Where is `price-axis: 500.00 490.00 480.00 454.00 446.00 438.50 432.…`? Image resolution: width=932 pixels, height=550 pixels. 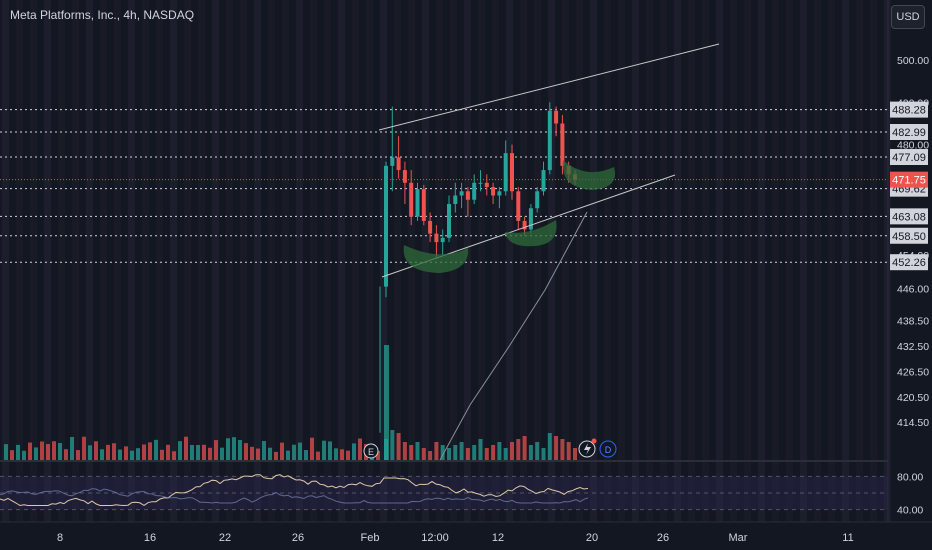 price-axis: 500.00 490.00 480.00 454.00 446.00 438.50 432.… is located at coordinates (913, 242).